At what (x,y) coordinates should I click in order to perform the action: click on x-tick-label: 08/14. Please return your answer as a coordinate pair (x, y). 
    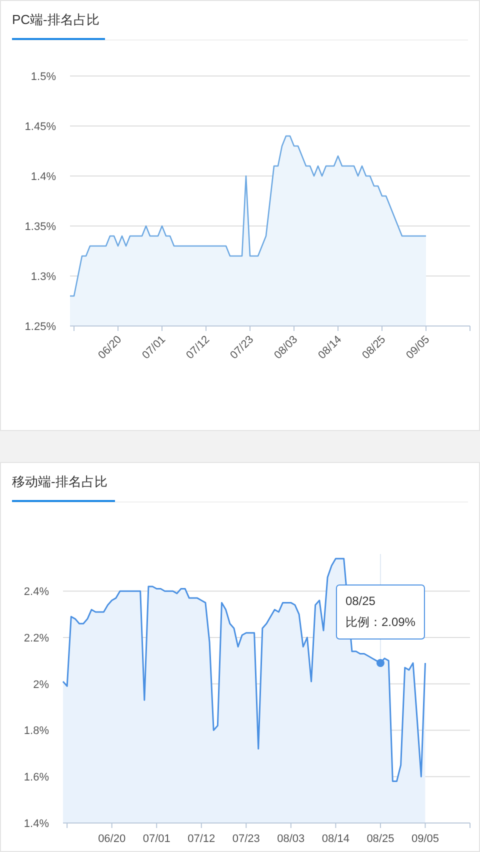
    Looking at the image, I should click on (336, 839).